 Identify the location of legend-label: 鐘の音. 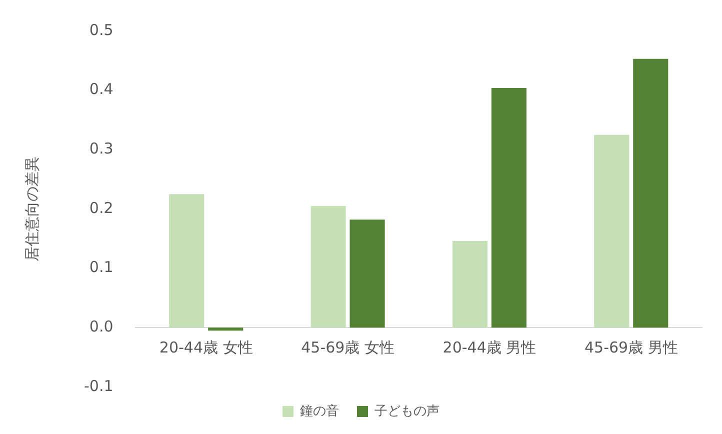
(319, 411).